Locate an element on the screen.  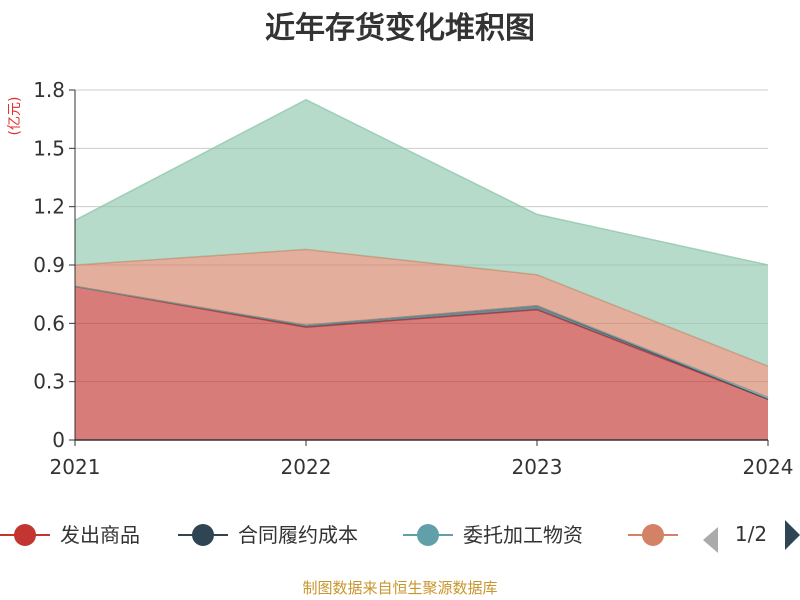
legend-item-3: 委托加工物资 is located at coordinates (493, 535).